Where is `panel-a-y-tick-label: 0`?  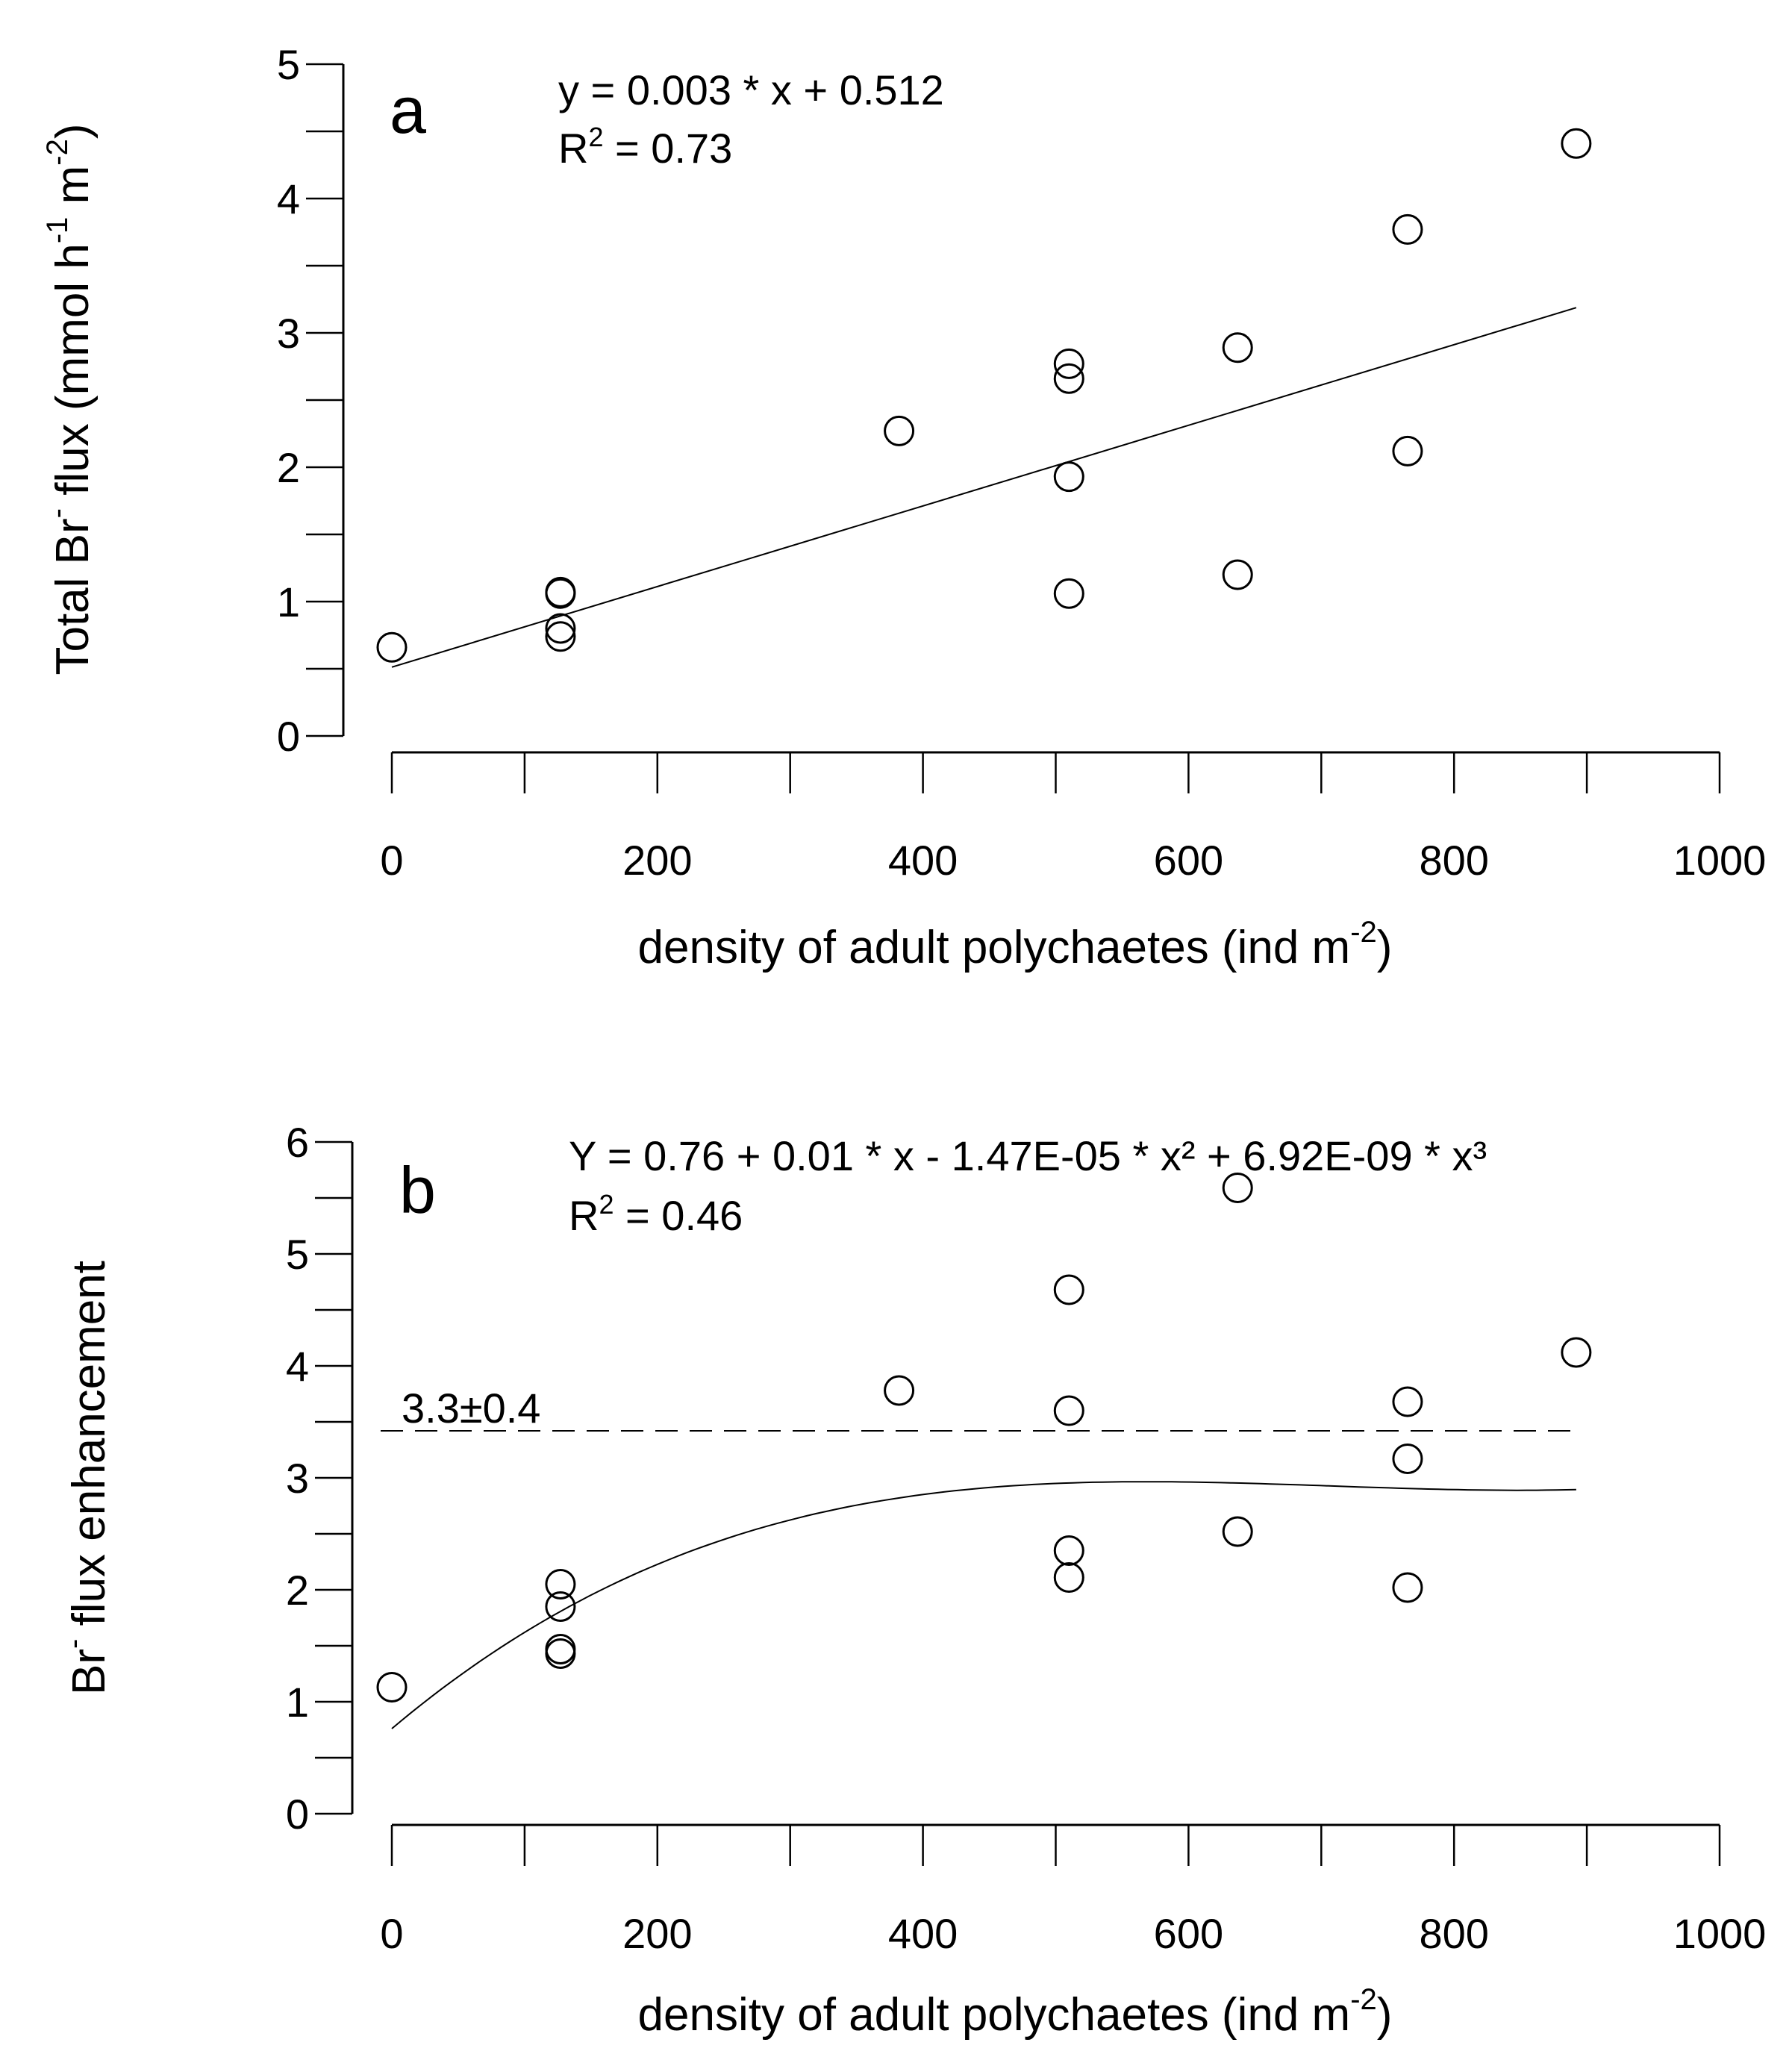 panel-a-y-tick-label: 0 is located at coordinates (288, 737).